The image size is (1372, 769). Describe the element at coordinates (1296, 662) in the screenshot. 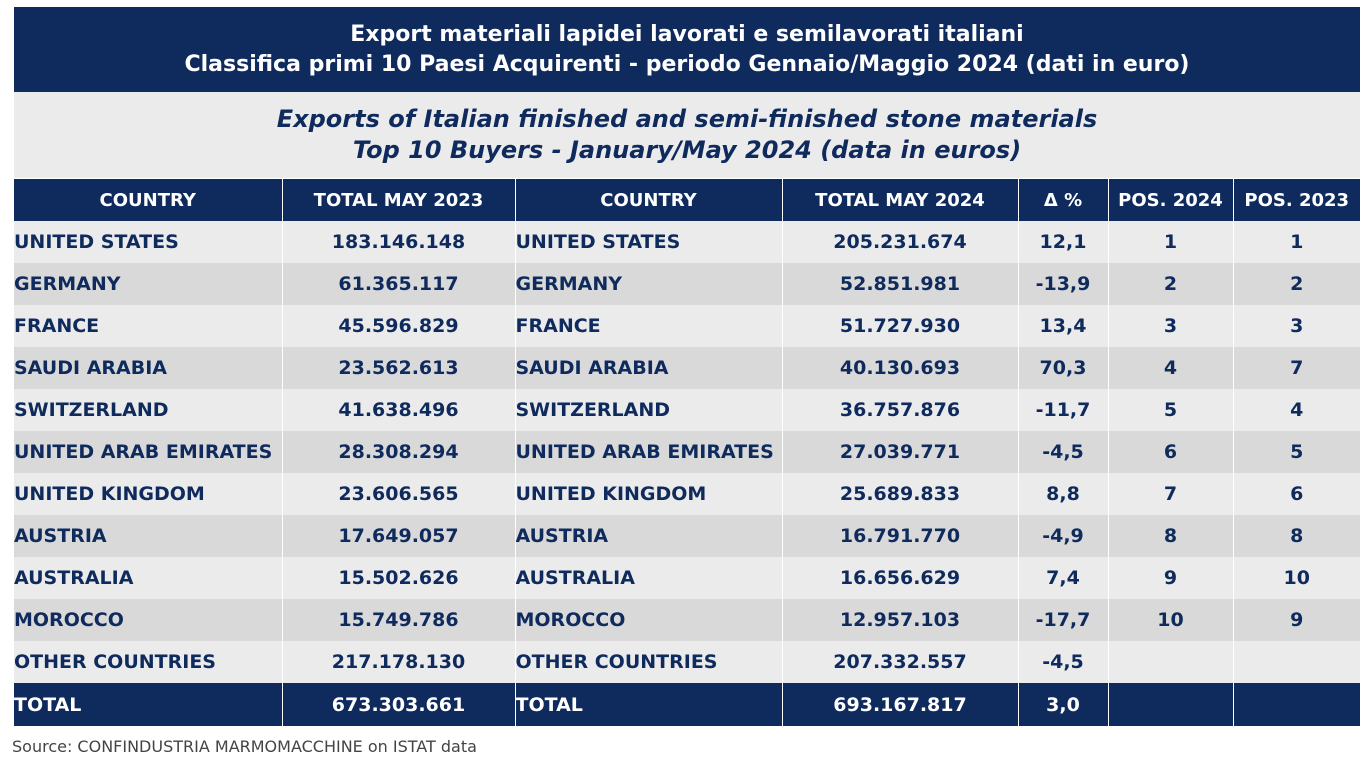

I see `cell-pos-2023` at that location.